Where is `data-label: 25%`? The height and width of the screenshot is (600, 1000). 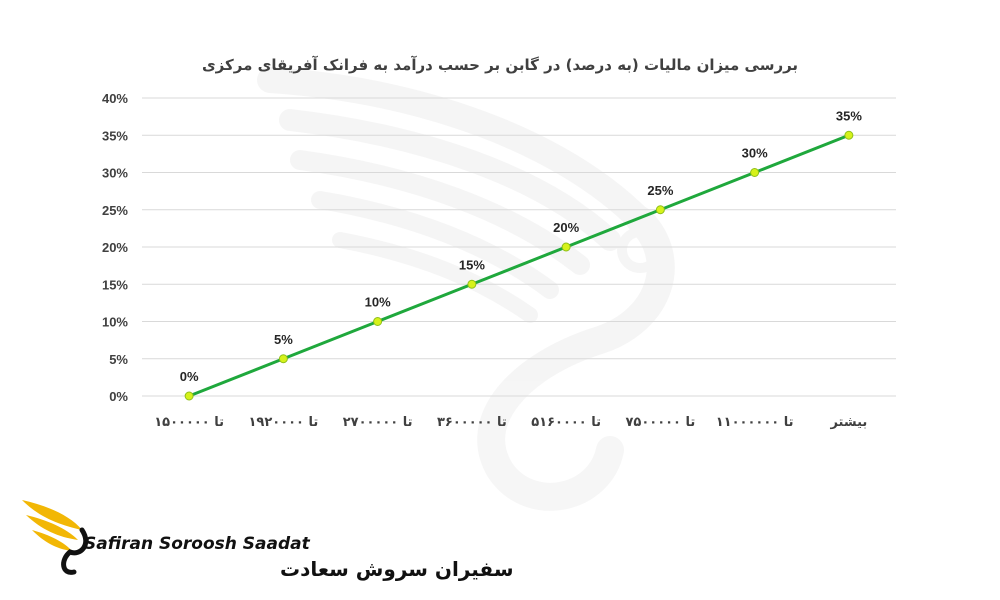
data-label: 25% is located at coordinates (660, 190).